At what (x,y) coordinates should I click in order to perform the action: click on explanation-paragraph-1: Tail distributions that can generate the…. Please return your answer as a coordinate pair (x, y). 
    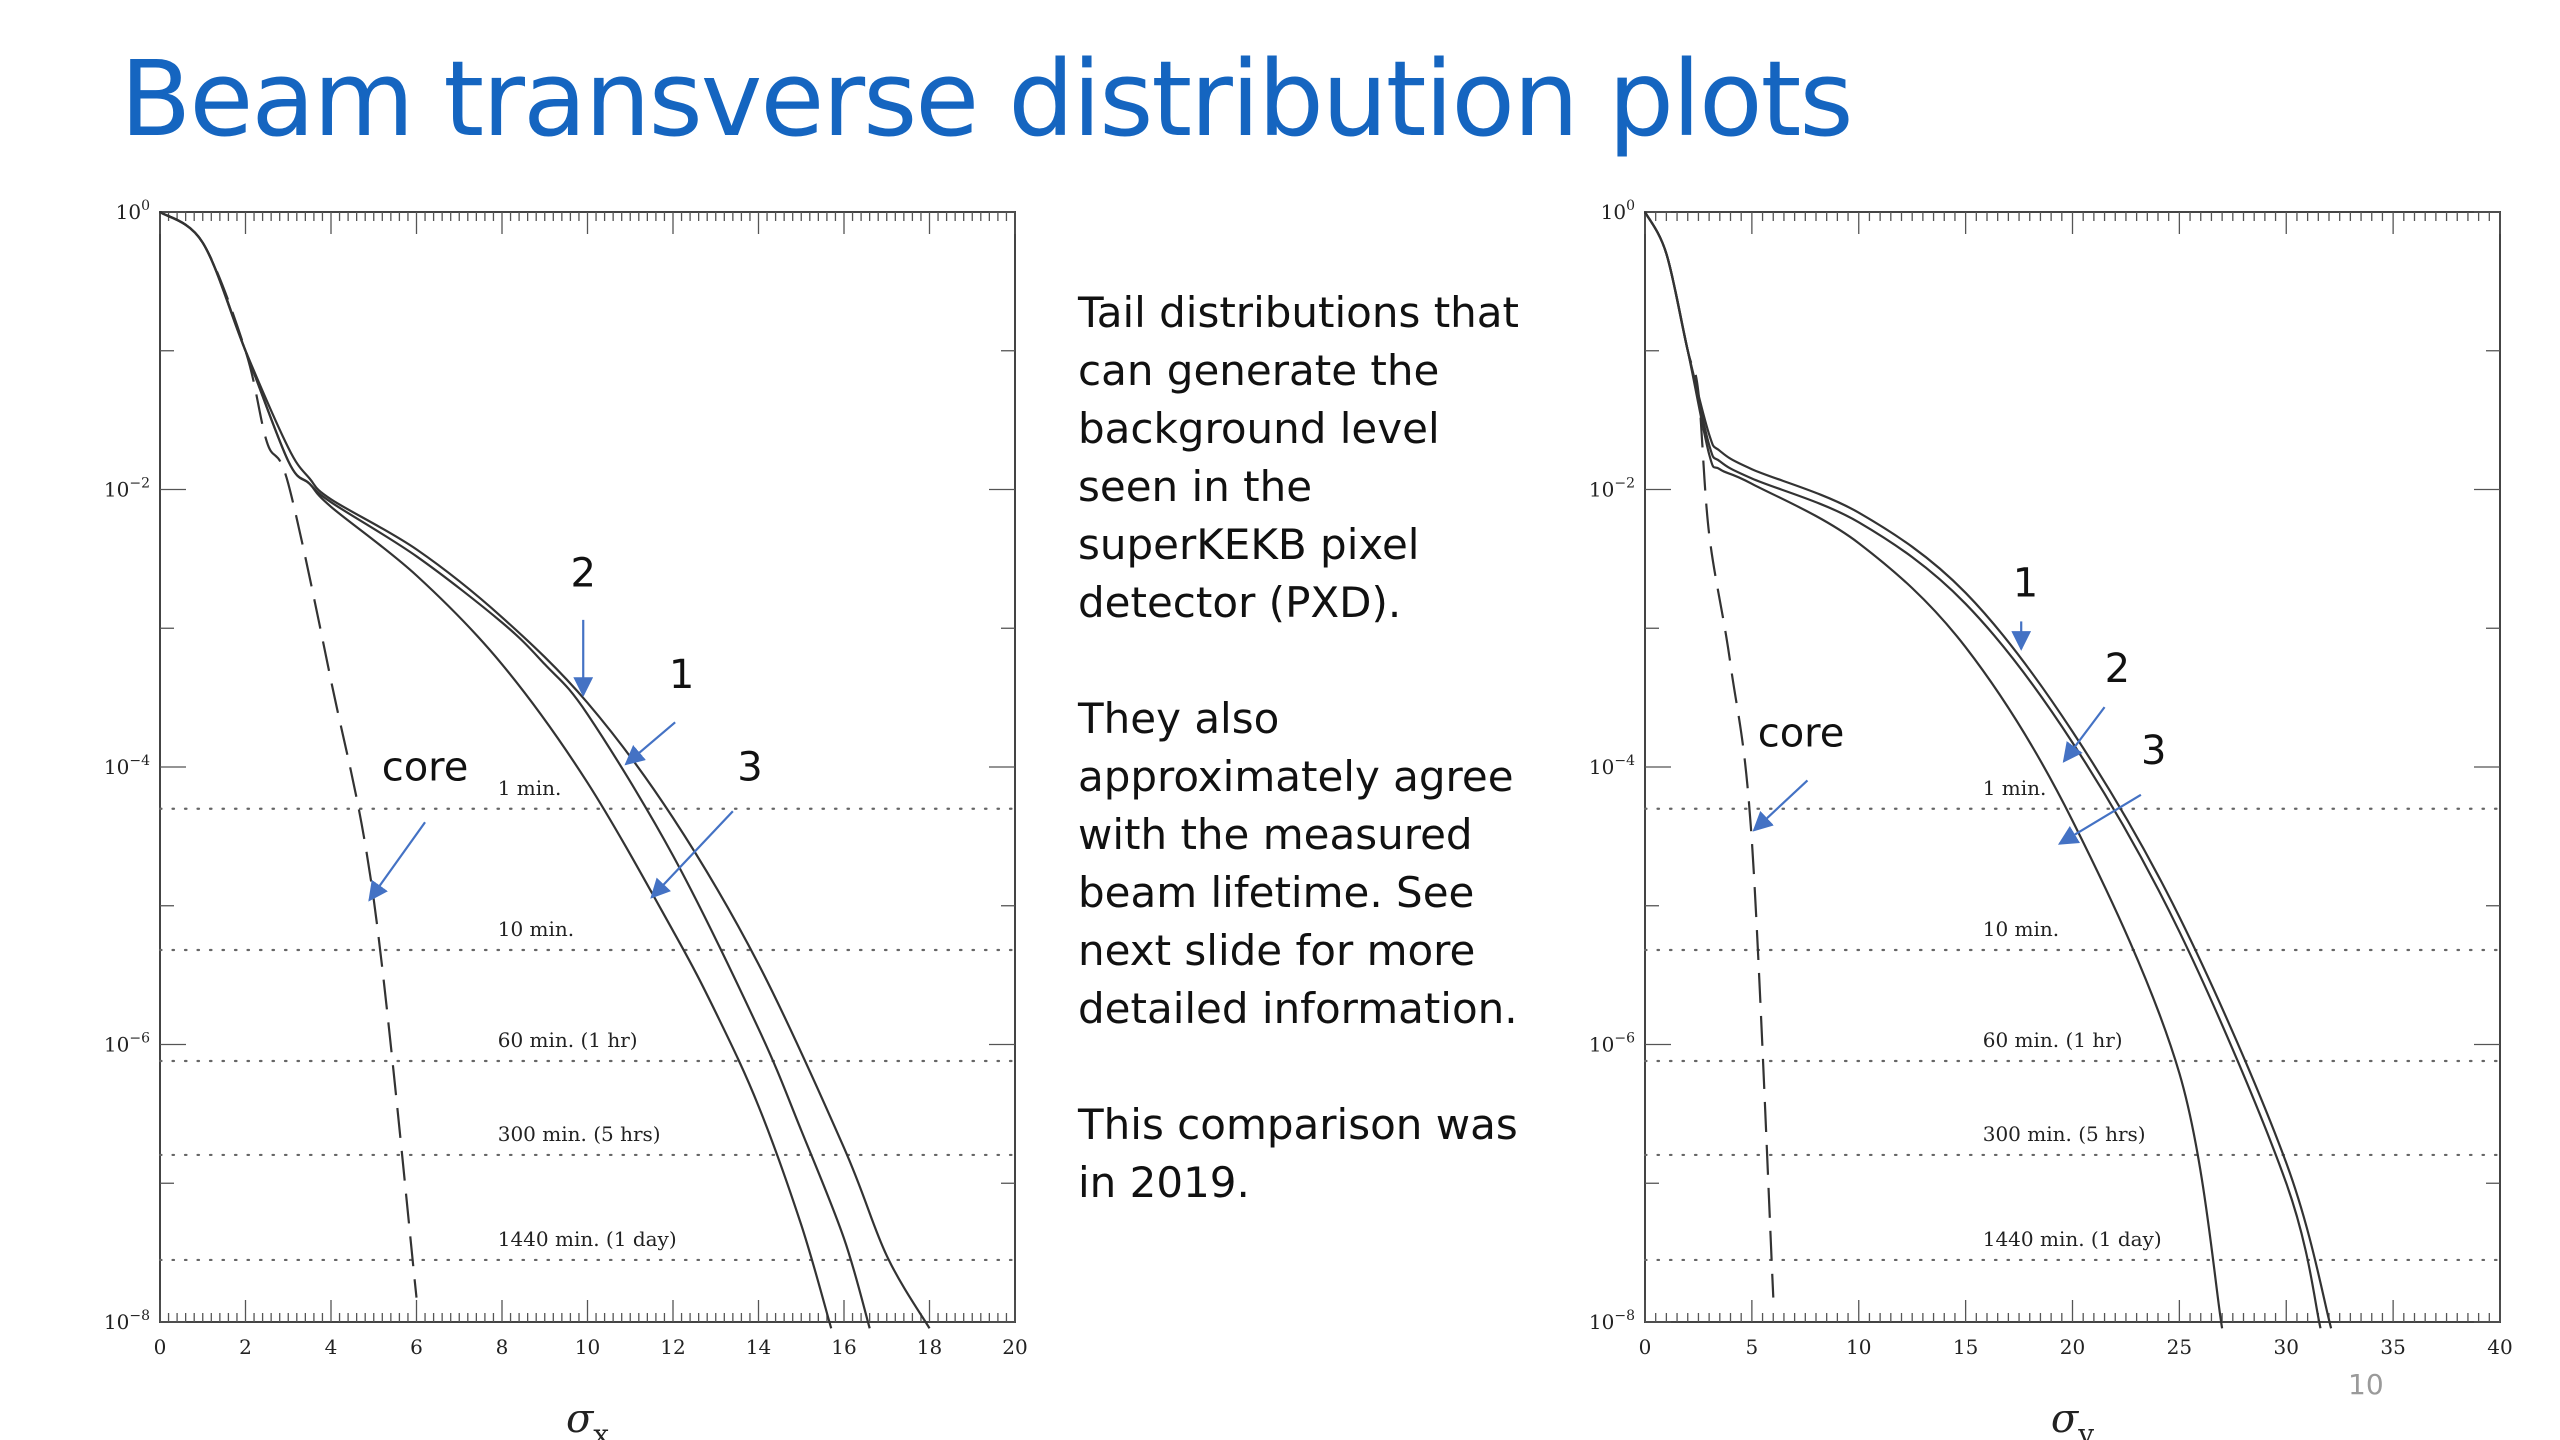
    Looking at the image, I should click on (1298, 457).